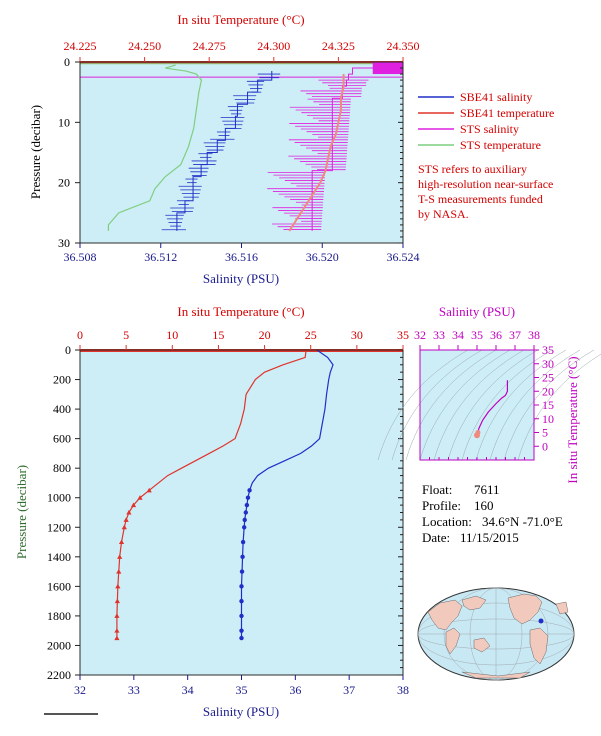 Image resolution: width=601 pixels, height=736 pixels. What do you see at coordinates (59, 645) in the screenshot?
I see `main-pressure-tick-label: 2000` at bounding box center [59, 645].